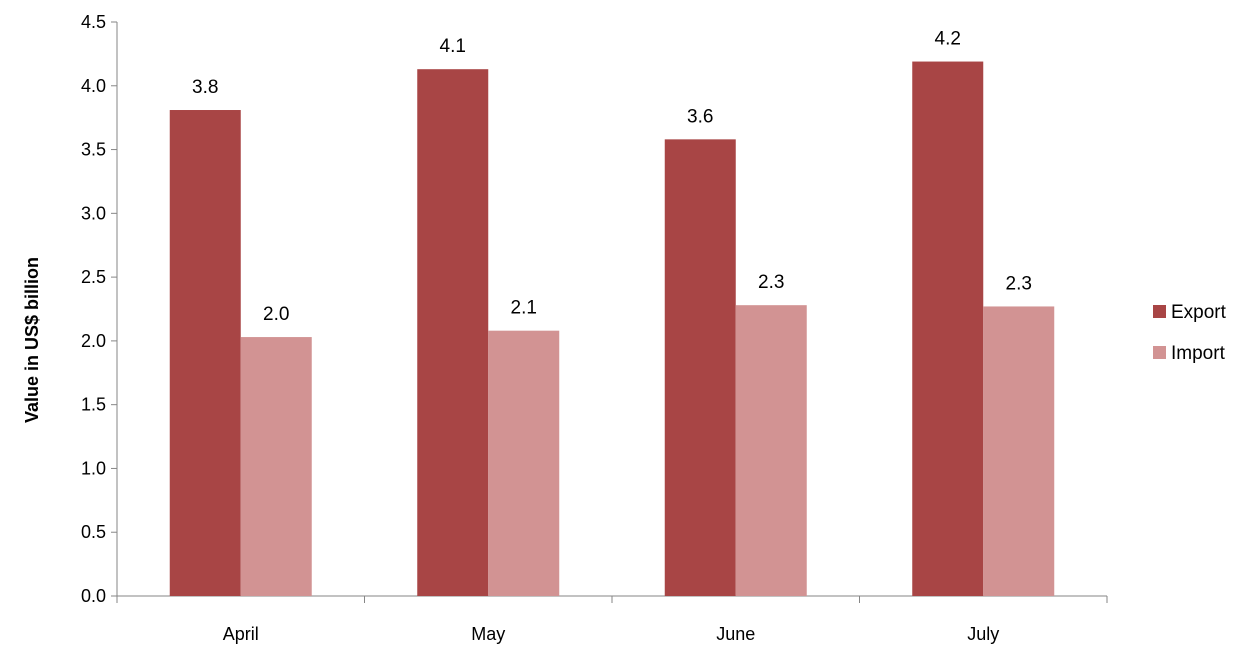 The height and width of the screenshot is (650, 1257). Describe the element at coordinates (983, 634) in the screenshot. I see `x-tick-label: July` at that location.